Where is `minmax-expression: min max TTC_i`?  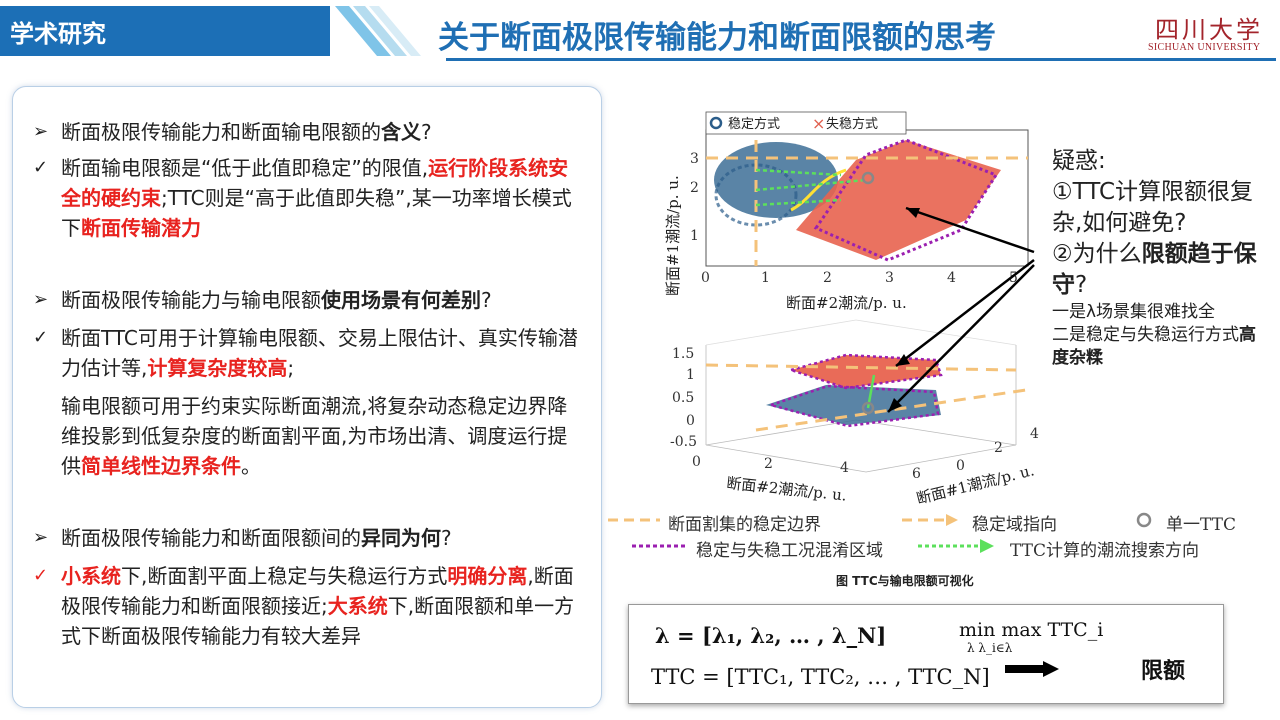
minmax-expression: min max TTC_i is located at coordinates (1031, 630).